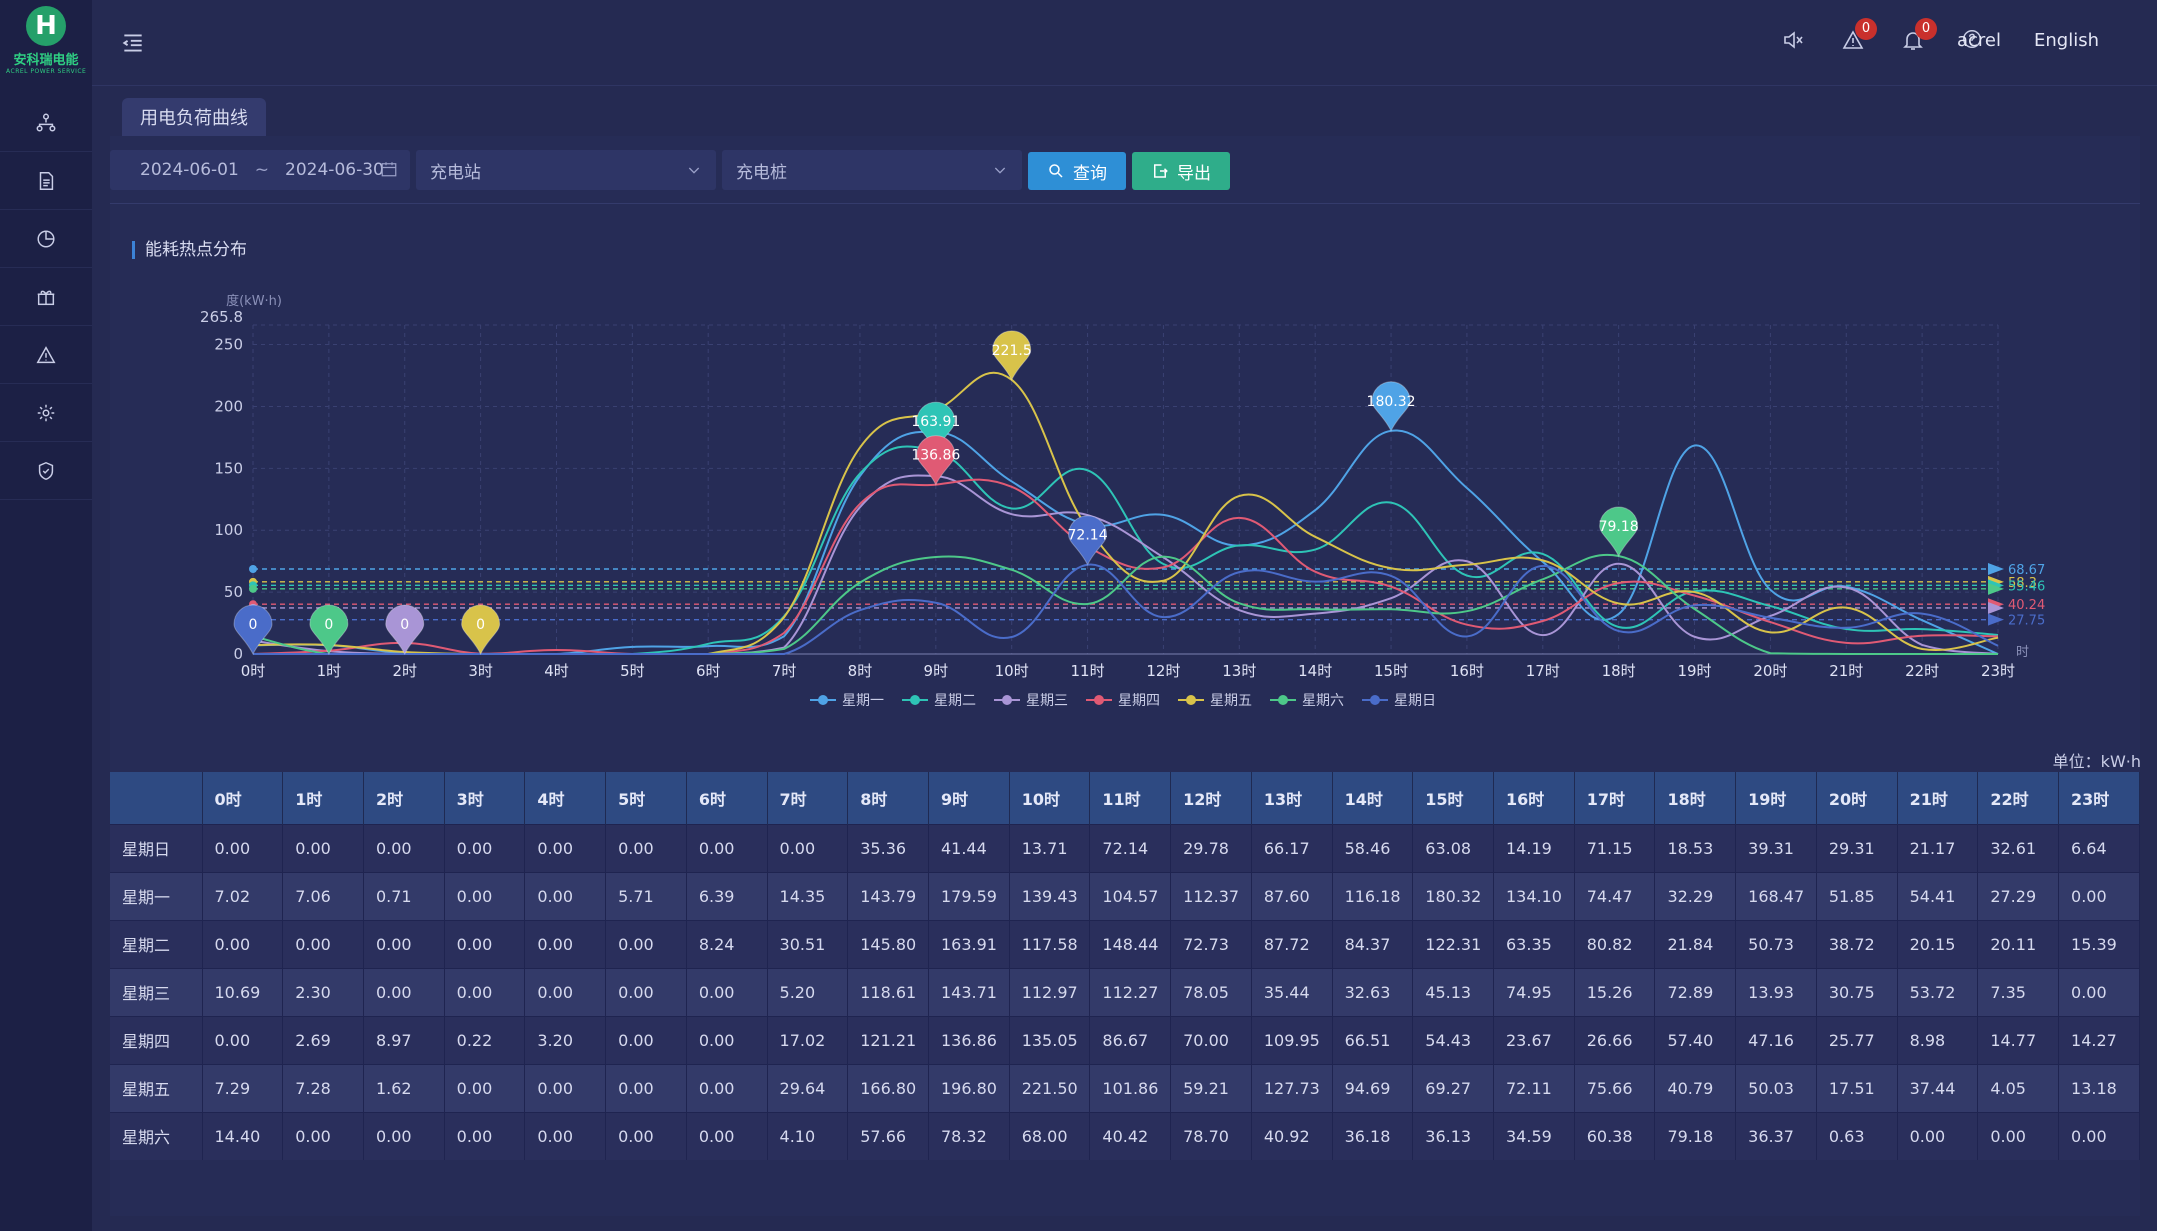 The height and width of the screenshot is (1231, 2157). What do you see at coordinates (46, 123) in the screenshot?
I see `sidebar-item-network` at bounding box center [46, 123].